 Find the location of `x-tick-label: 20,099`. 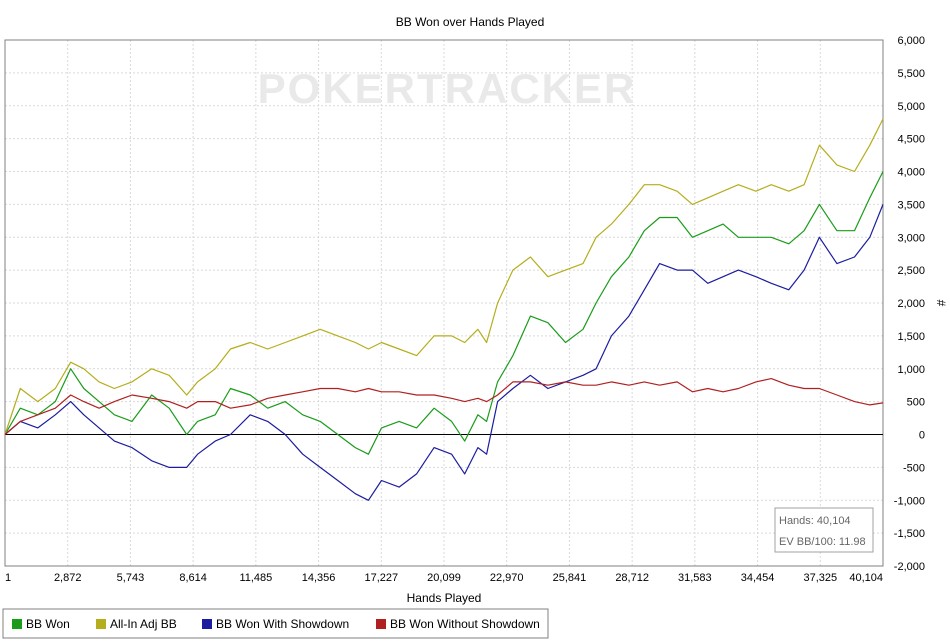

x-tick-label: 20,099 is located at coordinates (444, 578).